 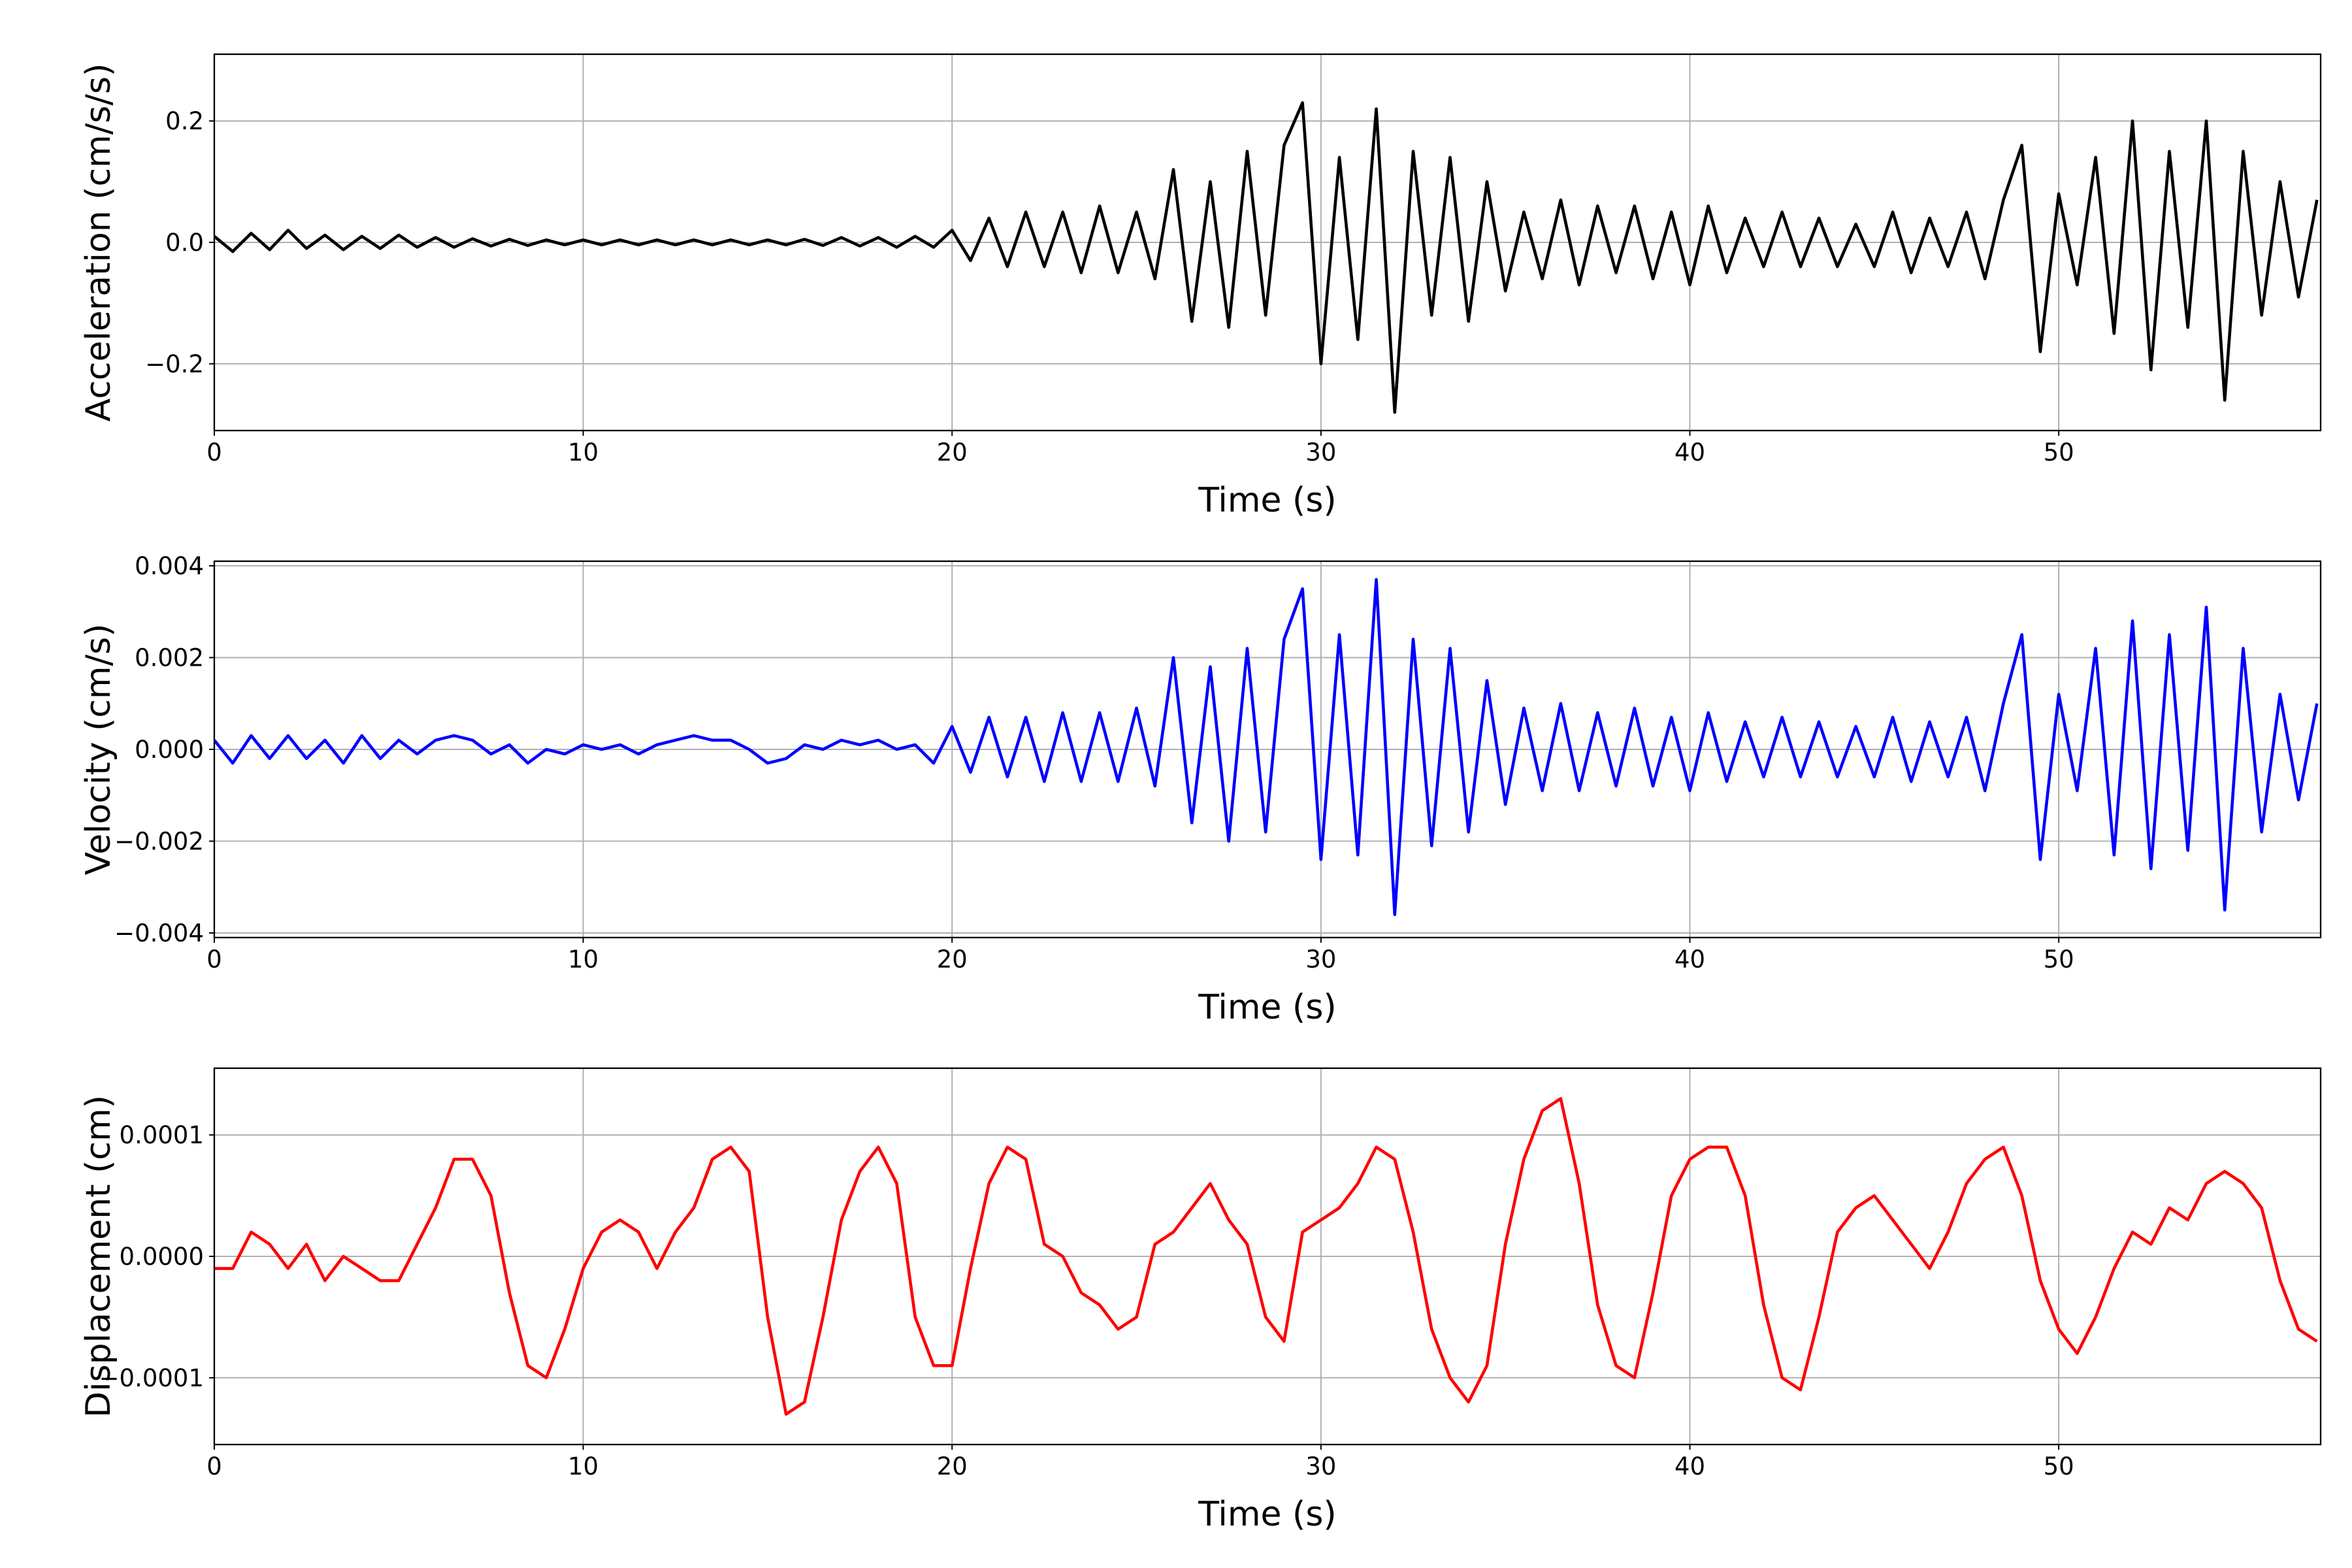 I want to click on y-tick-label: −0.004, so click(x=159, y=933).